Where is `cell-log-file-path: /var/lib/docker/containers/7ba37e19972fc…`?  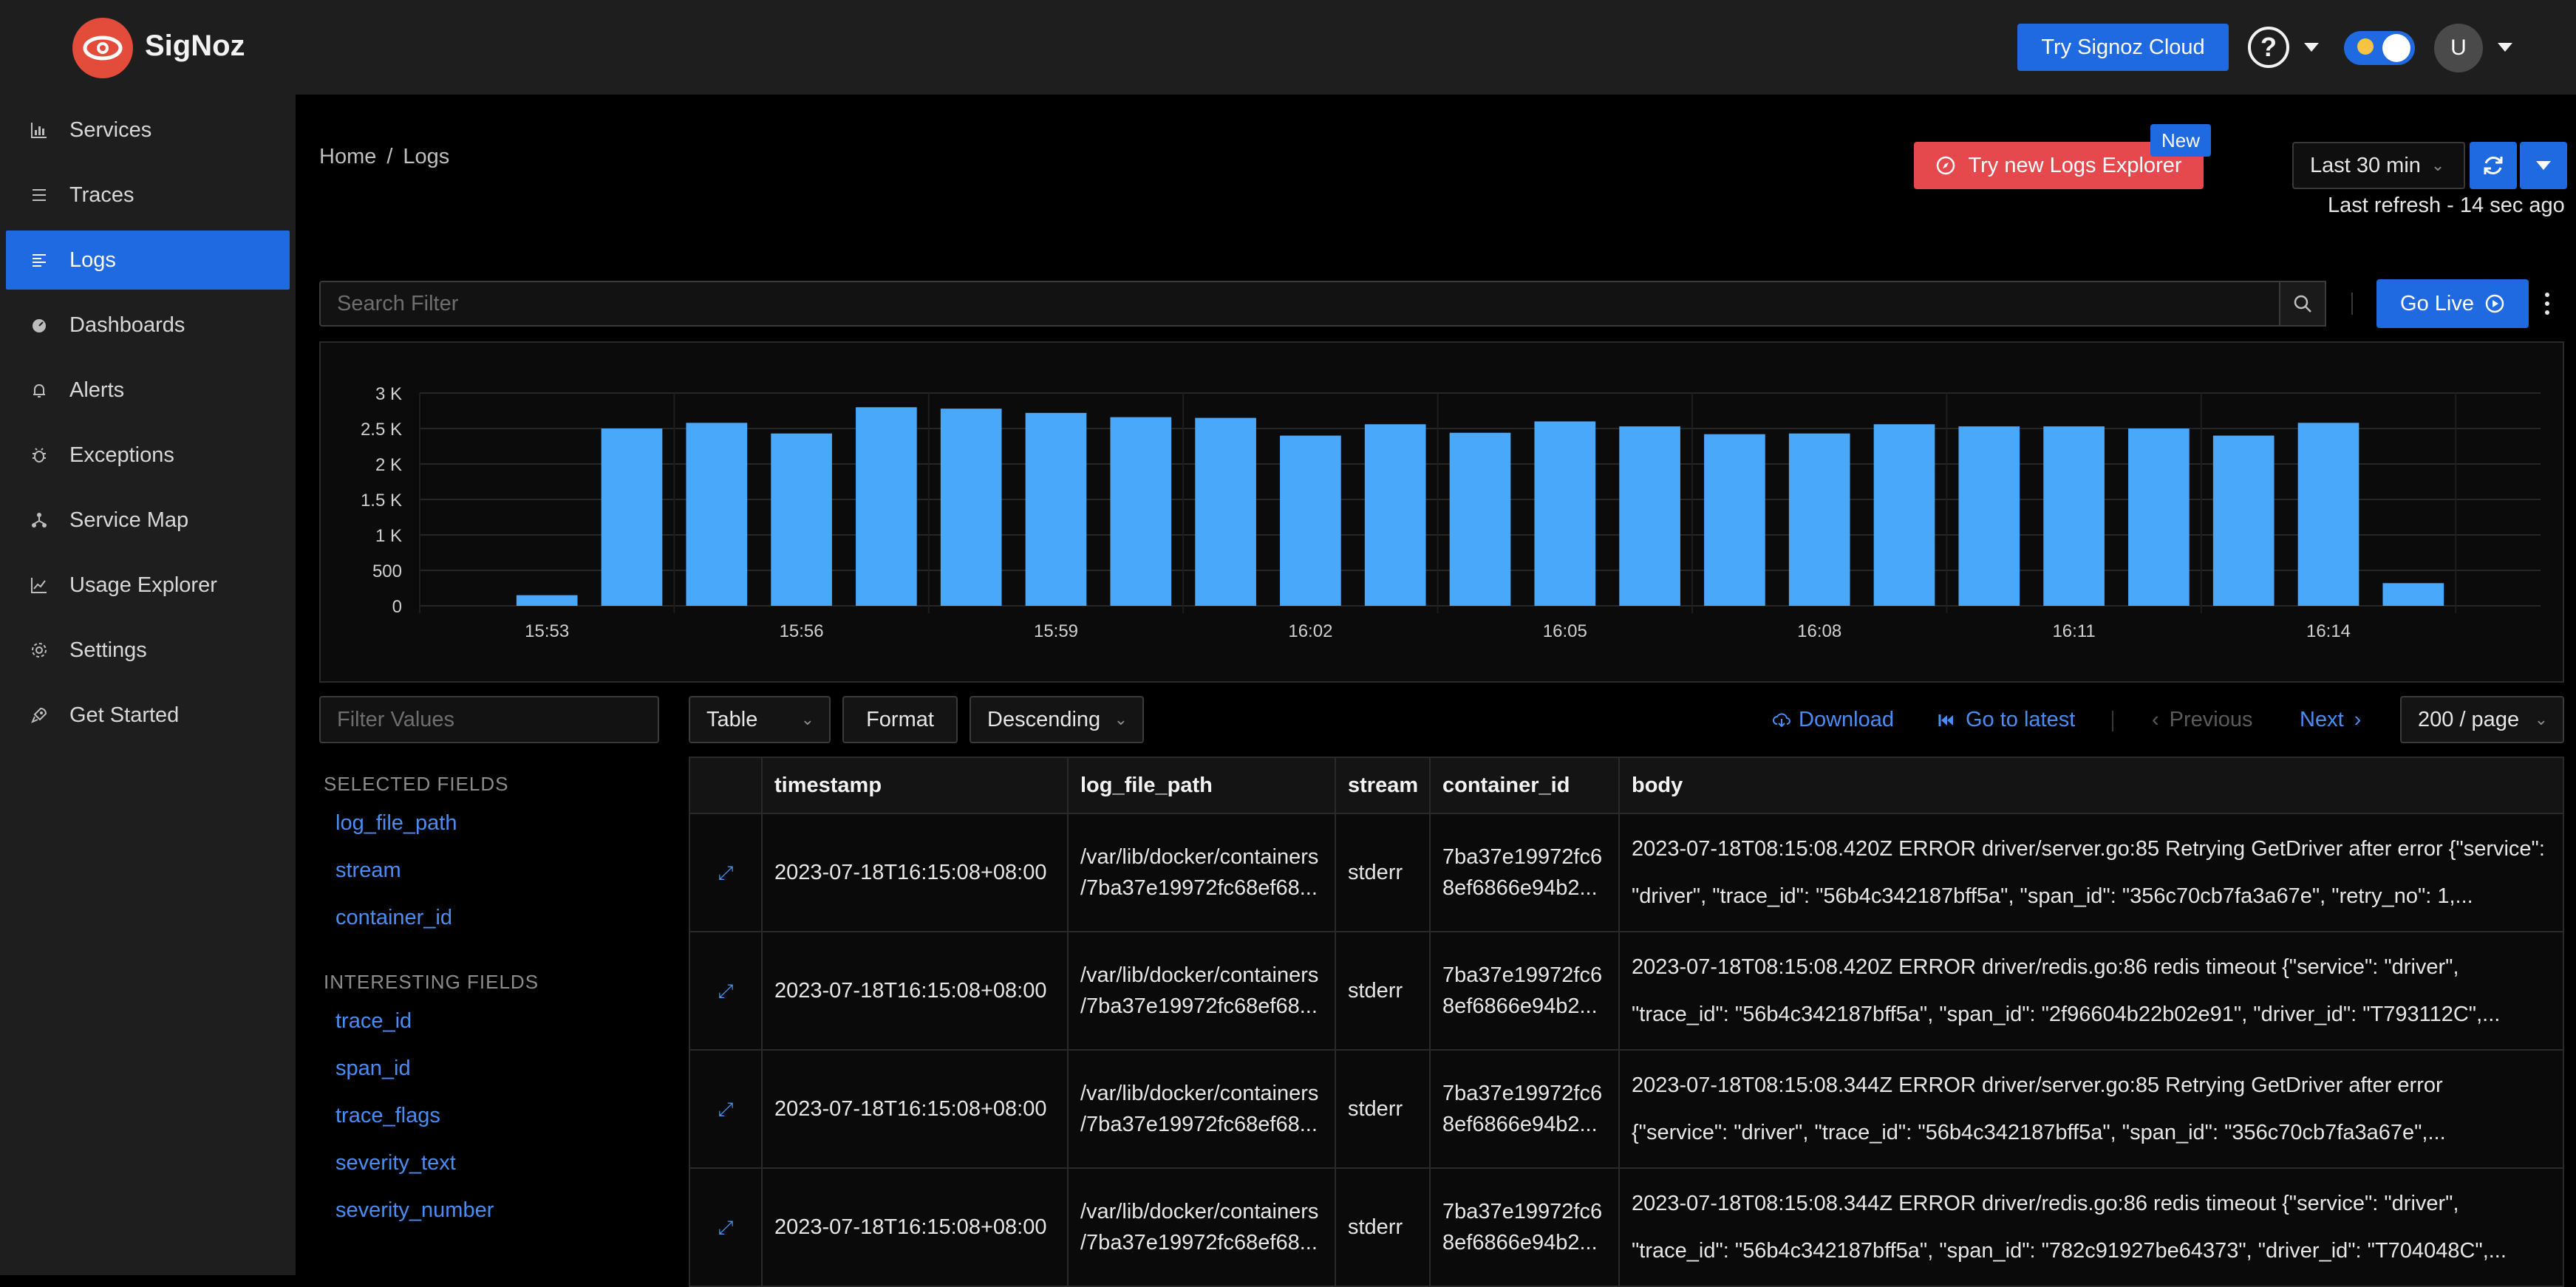 cell-log-file-path: /var/lib/docker/containers/7ba37e19972fc… is located at coordinates (1201, 1109).